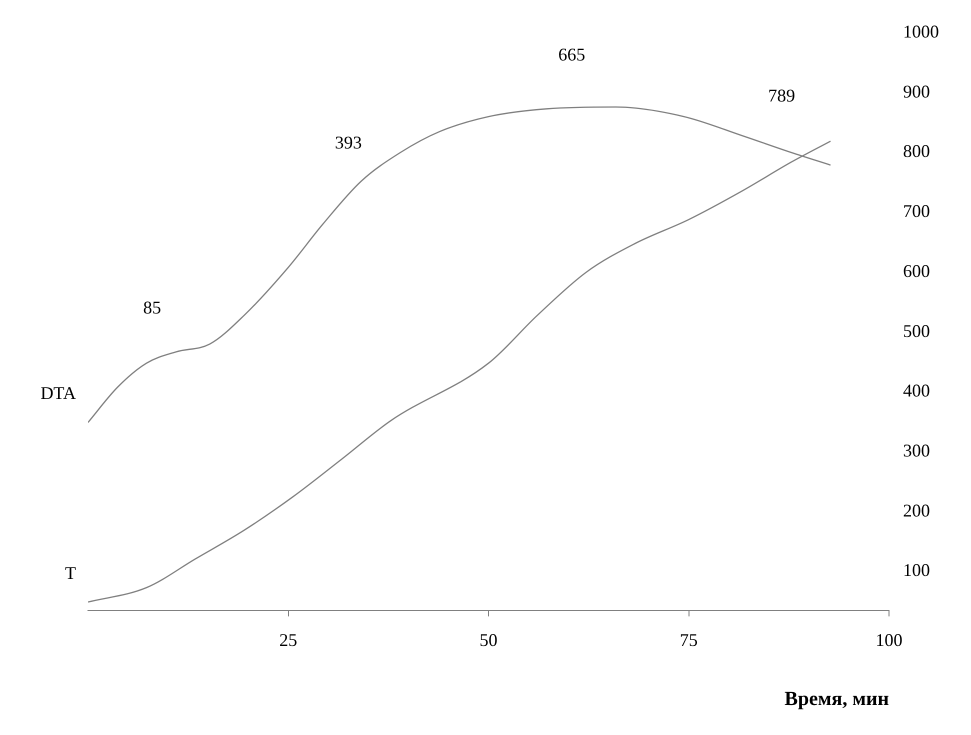 The image size is (971, 735). I want to click on y-tick-label: 100, so click(916, 570).